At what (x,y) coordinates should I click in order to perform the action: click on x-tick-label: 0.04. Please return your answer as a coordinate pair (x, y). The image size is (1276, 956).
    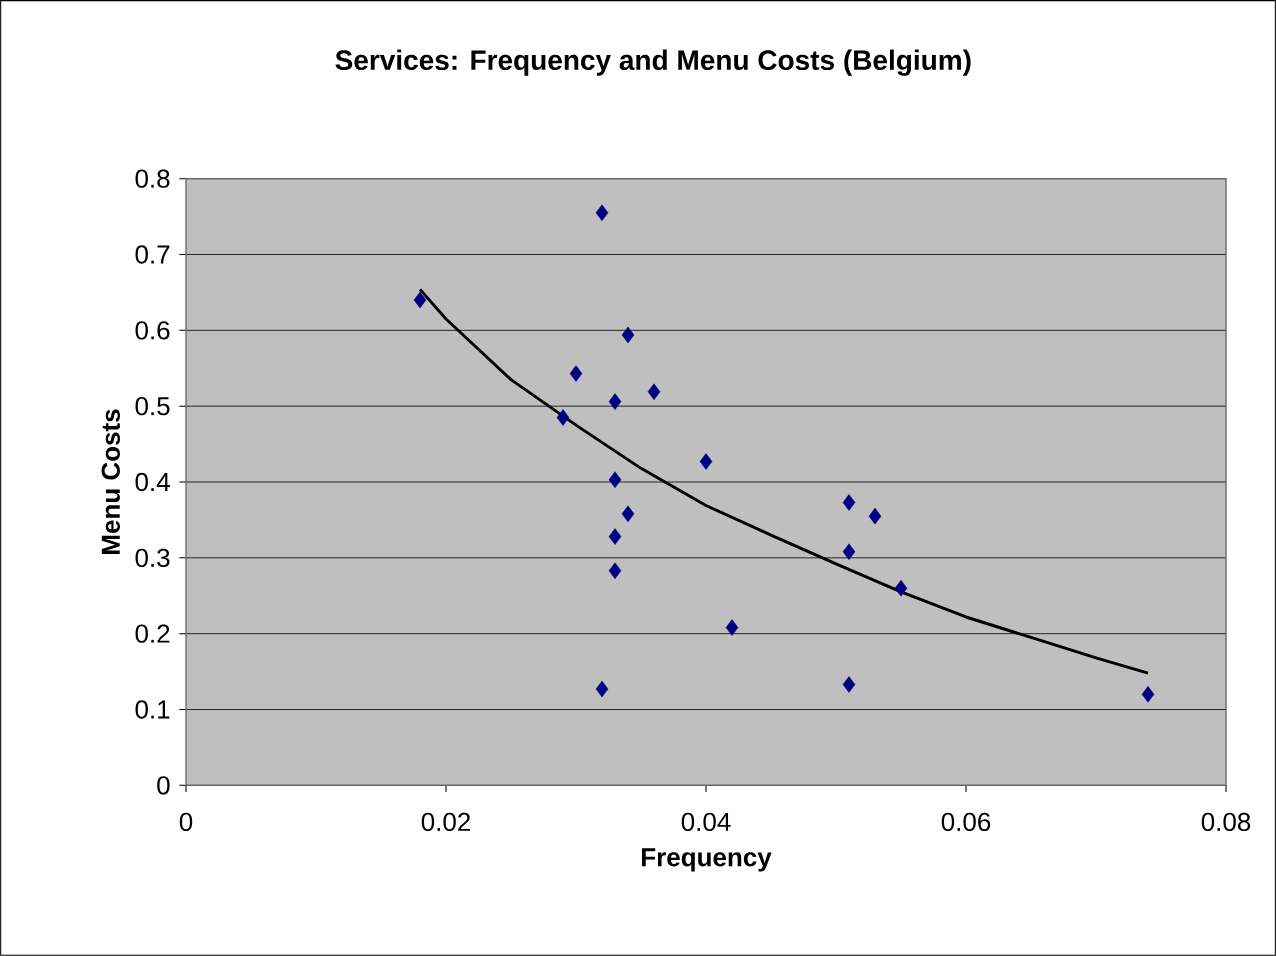
    Looking at the image, I should click on (706, 822).